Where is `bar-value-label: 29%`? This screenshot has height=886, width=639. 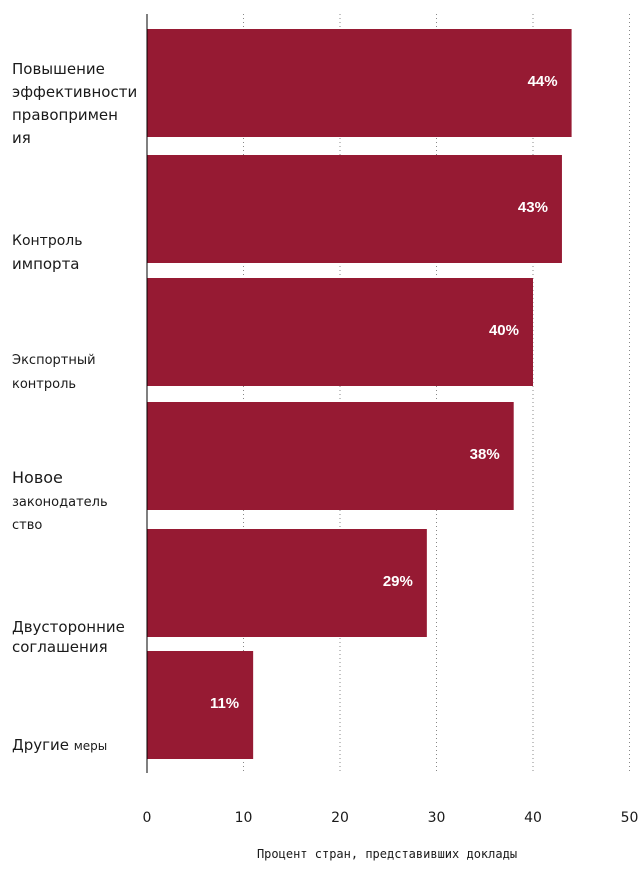
bar-value-label: 29% is located at coordinates (398, 581).